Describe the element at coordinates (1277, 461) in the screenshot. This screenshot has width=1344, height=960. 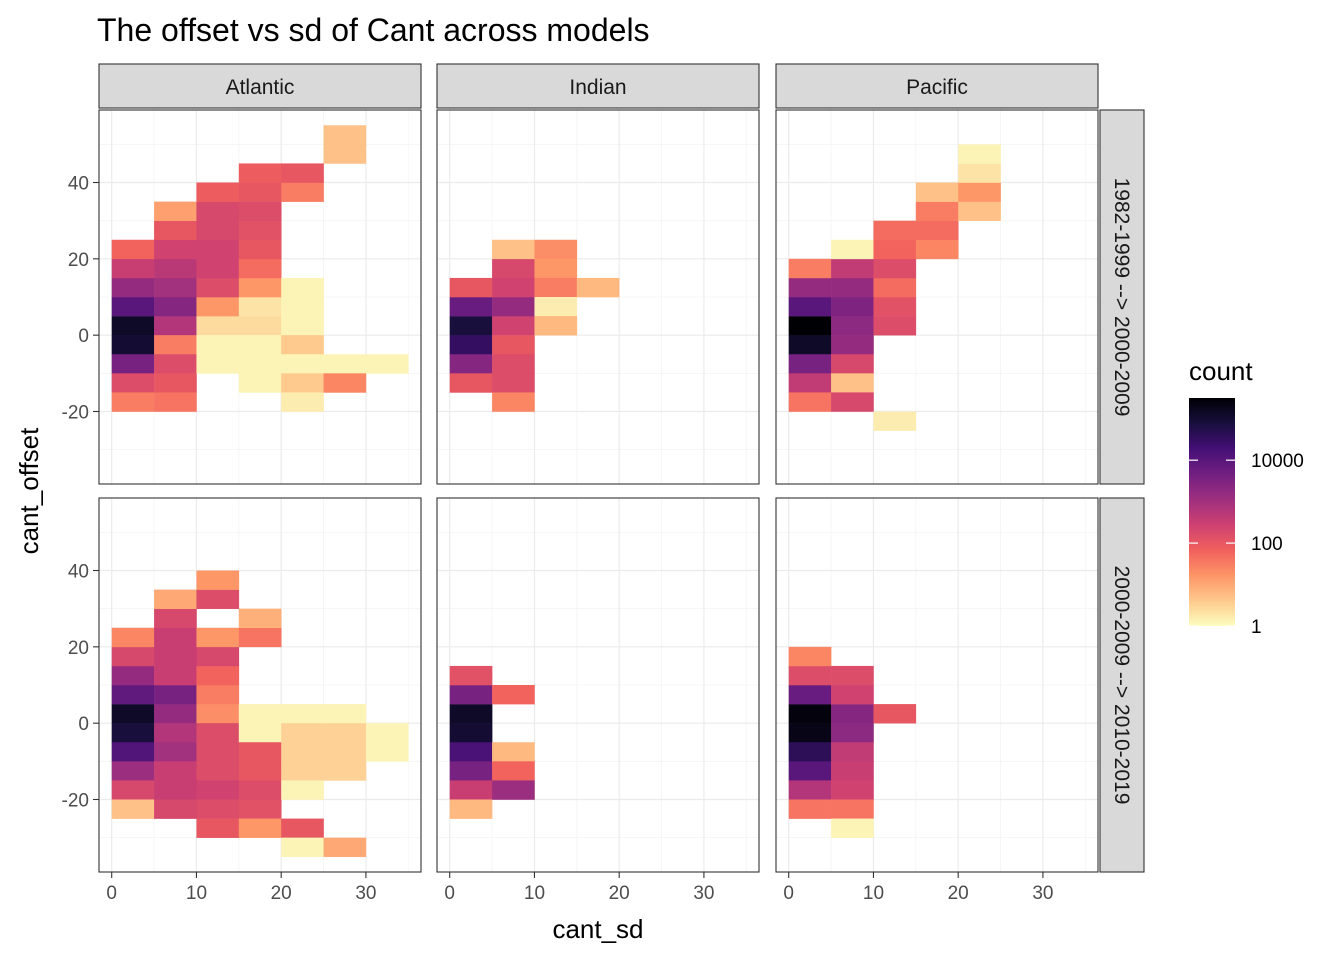
I see `legend-break-label: 10000` at that location.